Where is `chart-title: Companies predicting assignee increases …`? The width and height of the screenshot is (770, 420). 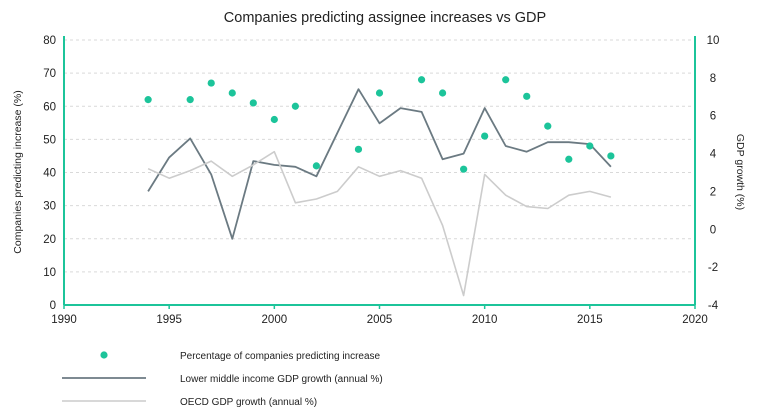
chart-title: Companies predicting assignee increases … is located at coordinates (385, 18).